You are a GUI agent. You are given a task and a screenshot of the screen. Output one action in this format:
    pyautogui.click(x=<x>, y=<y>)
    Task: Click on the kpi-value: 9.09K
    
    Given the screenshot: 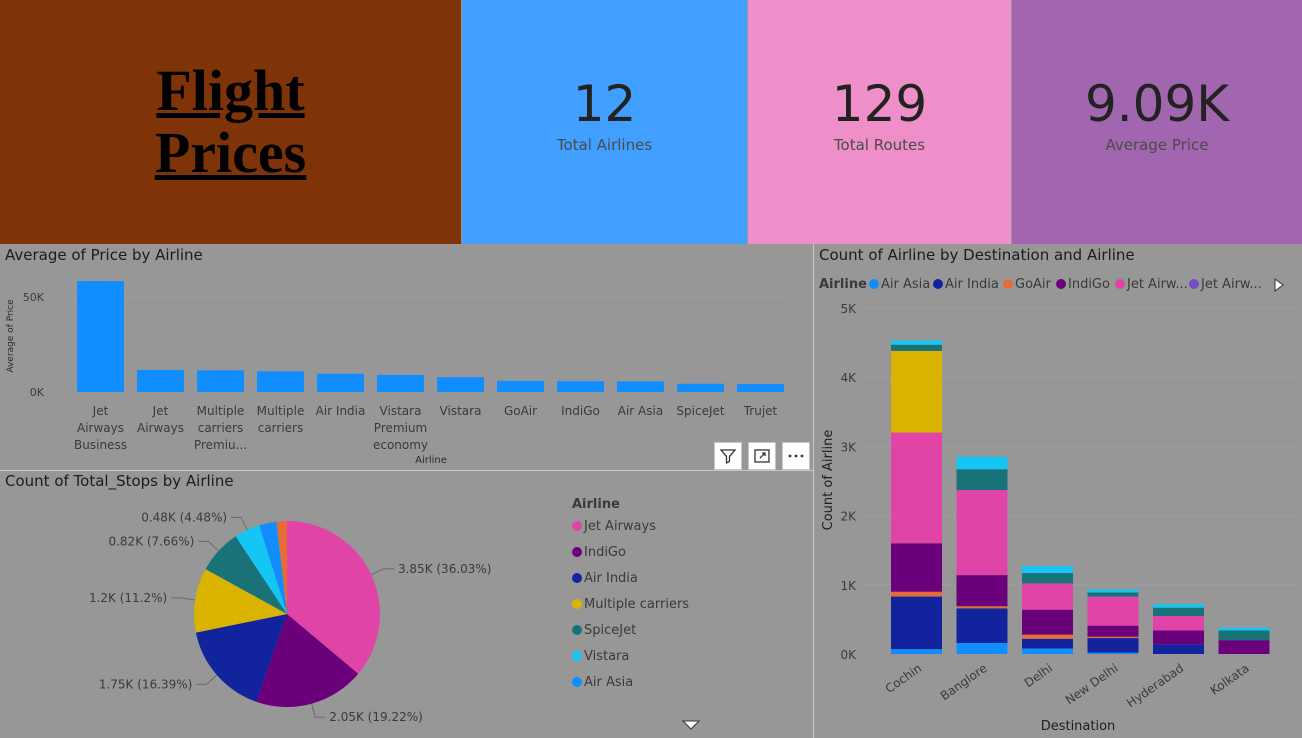 What is the action you would take?
    pyautogui.click(x=1157, y=104)
    